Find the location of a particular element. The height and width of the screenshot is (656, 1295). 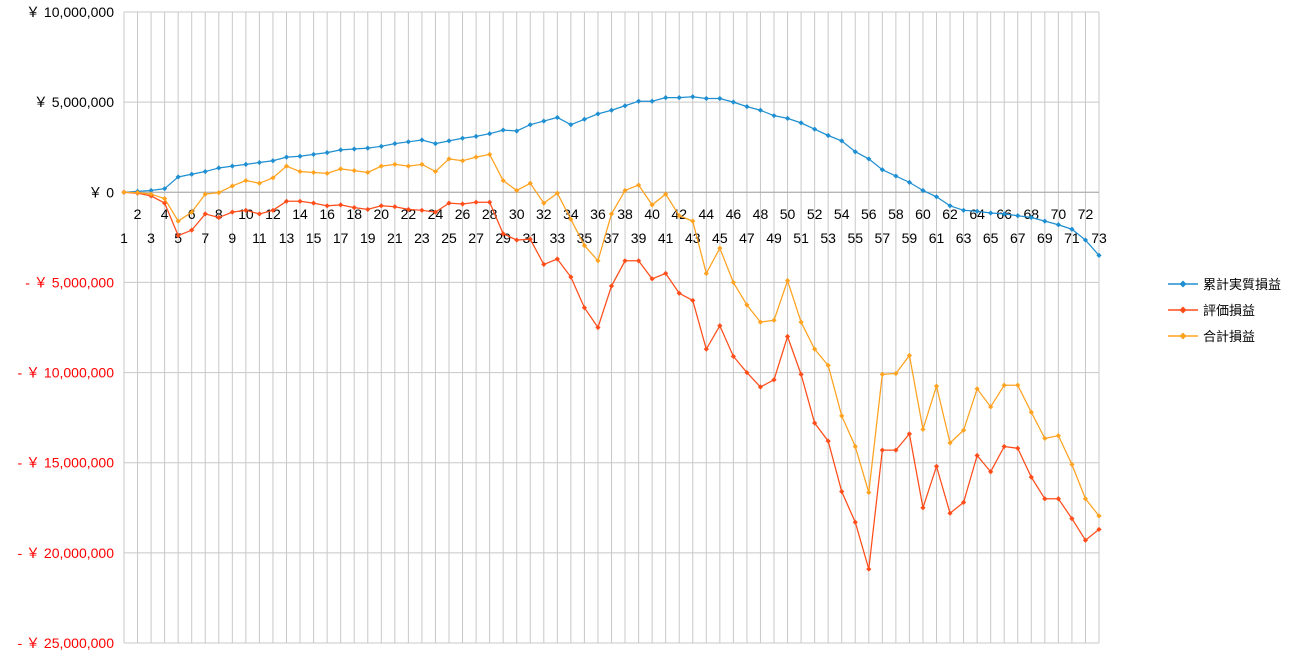

x-tick-label: 3 is located at coordinates (151, 238).